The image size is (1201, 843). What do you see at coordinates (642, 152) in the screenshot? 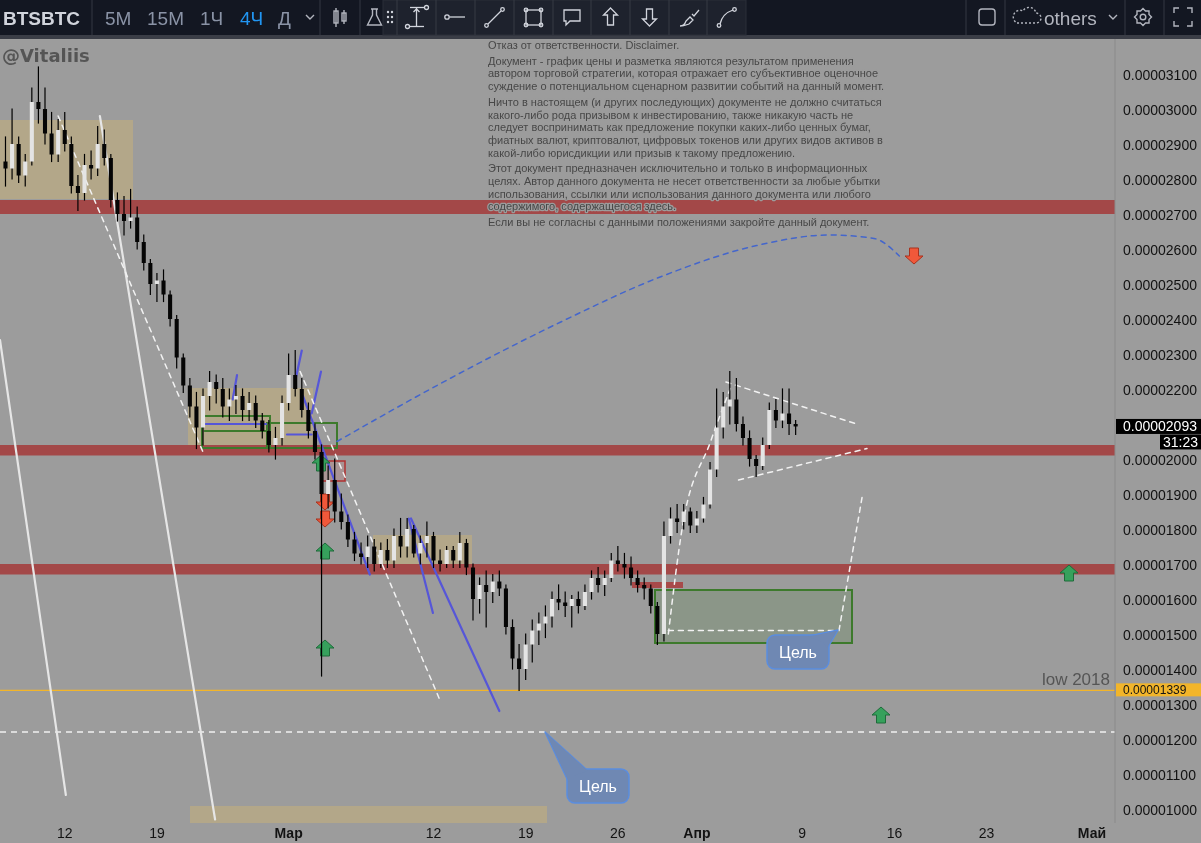
I see `annotation: какой-либо юрисдикции или призыв к такому предложению.` at bounding box center [642, 152].